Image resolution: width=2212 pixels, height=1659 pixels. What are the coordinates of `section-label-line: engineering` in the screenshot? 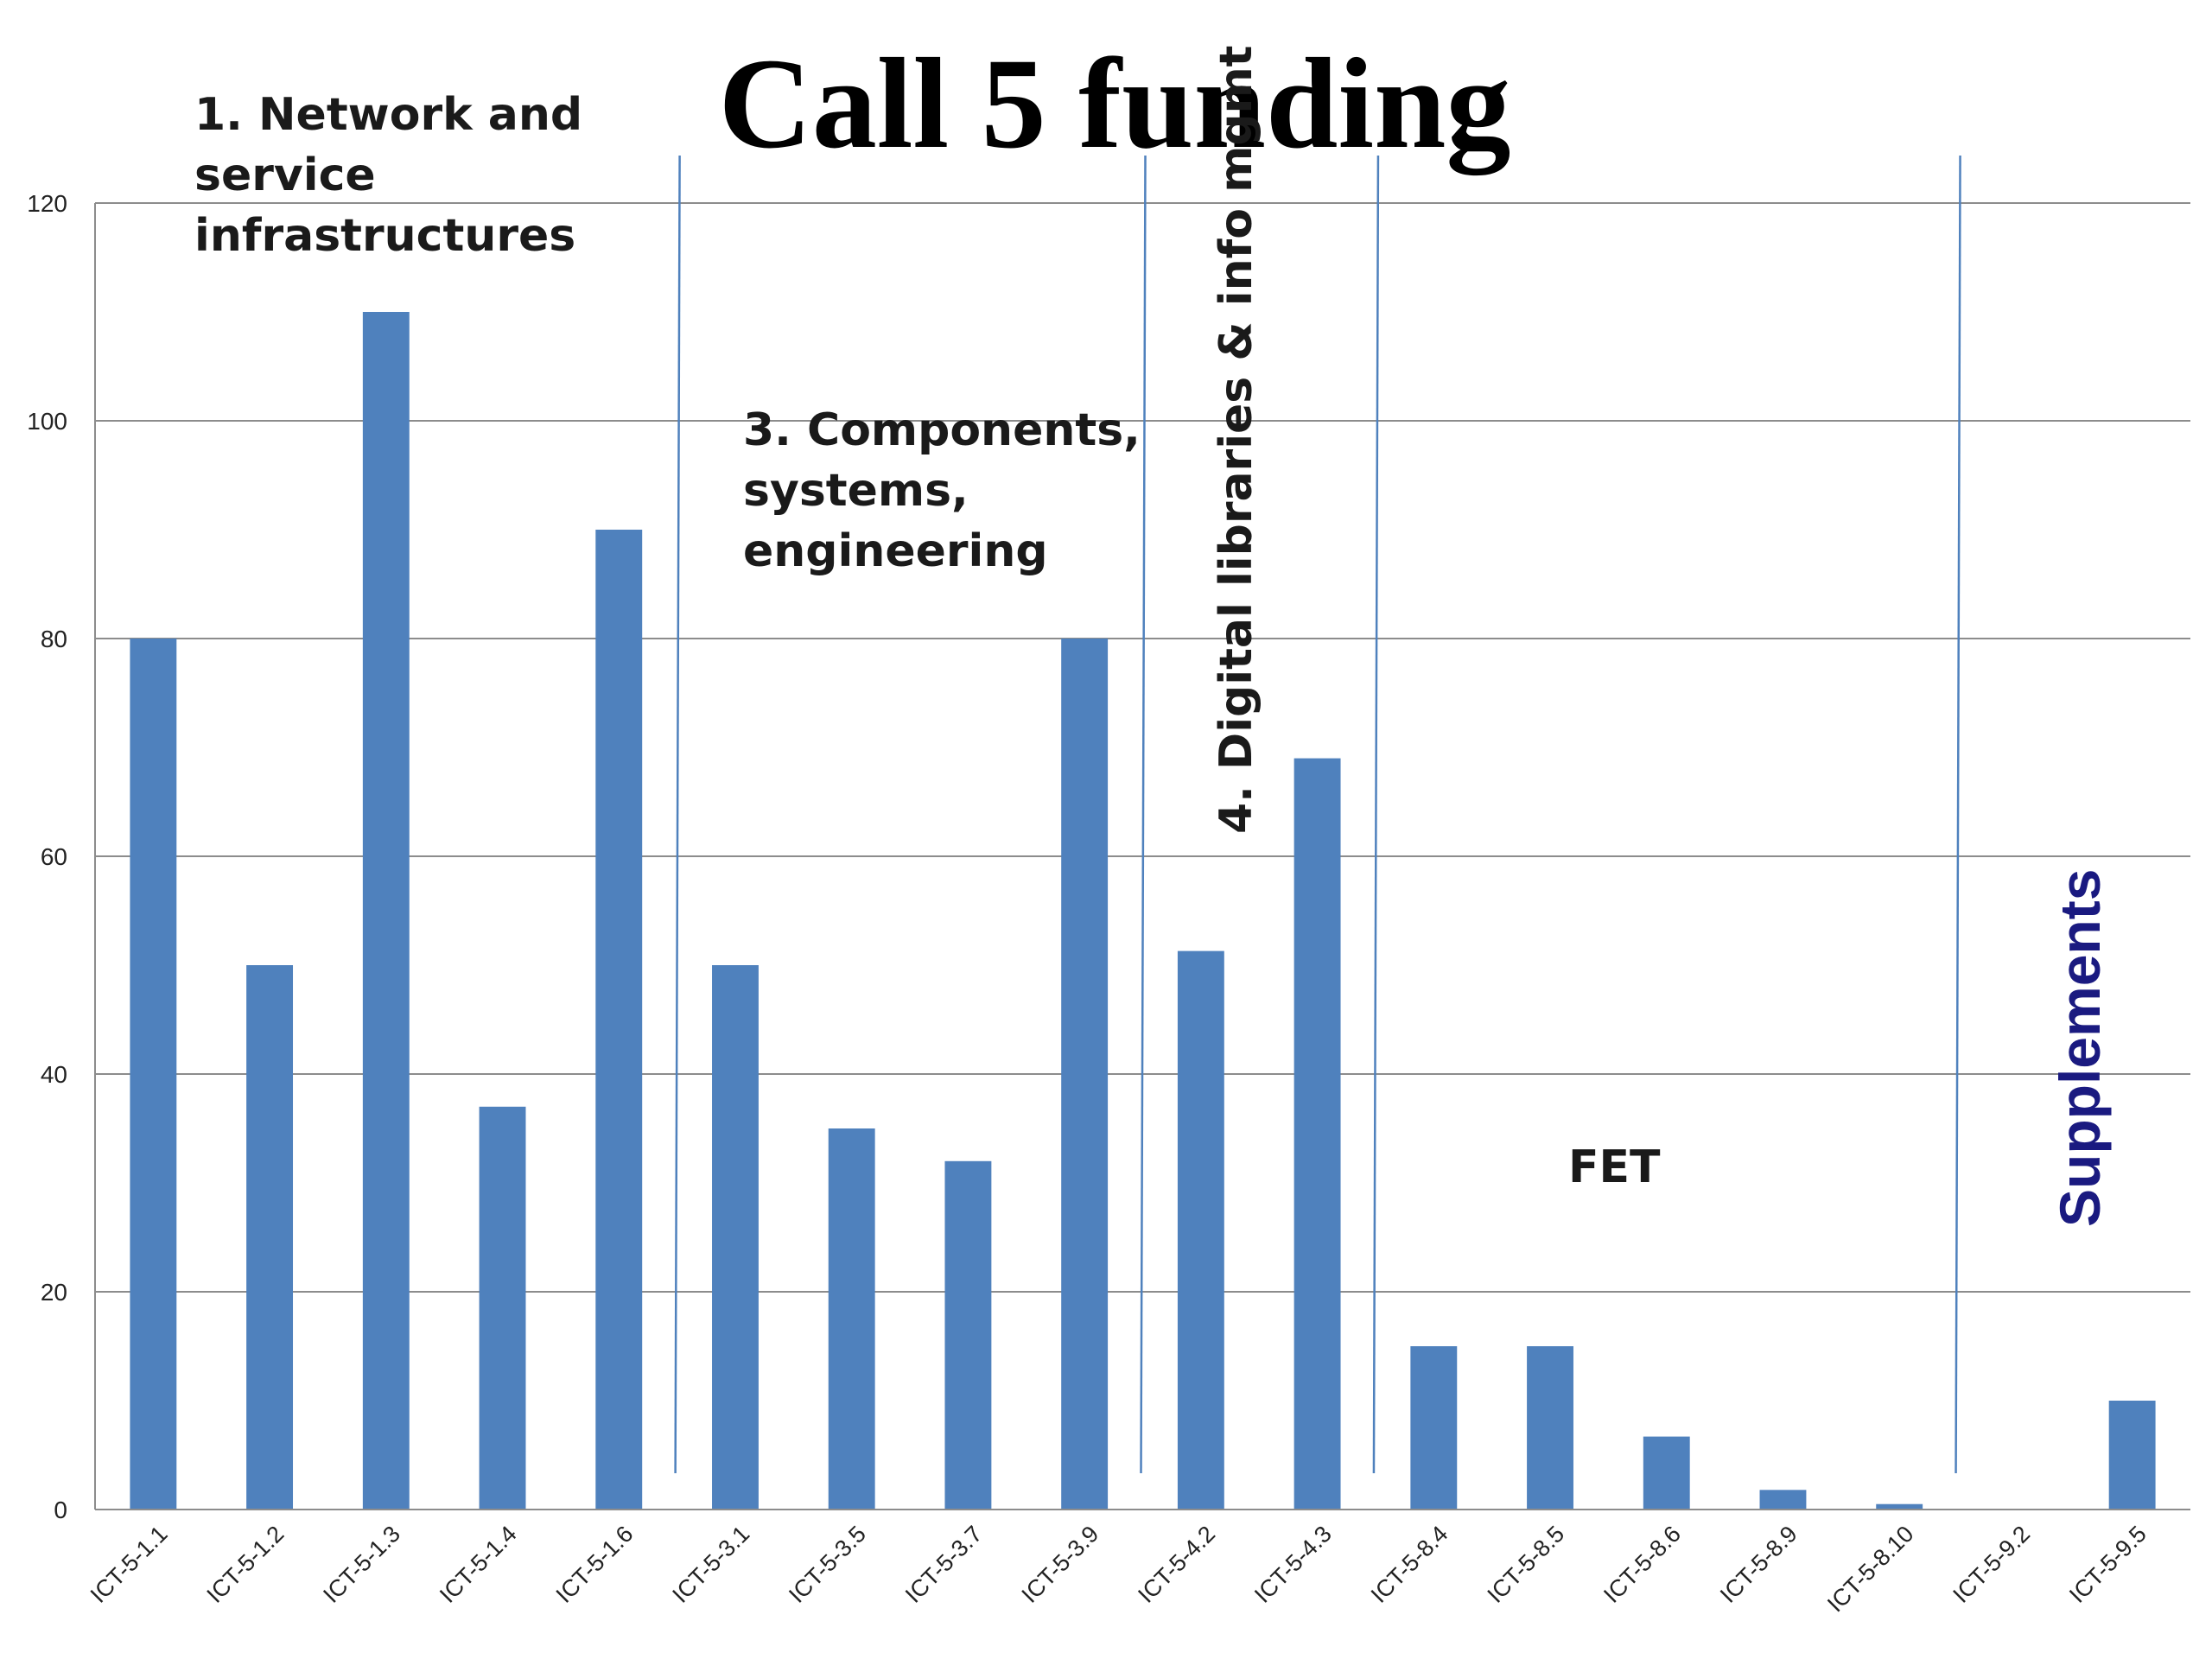 It's located at (895, 551).